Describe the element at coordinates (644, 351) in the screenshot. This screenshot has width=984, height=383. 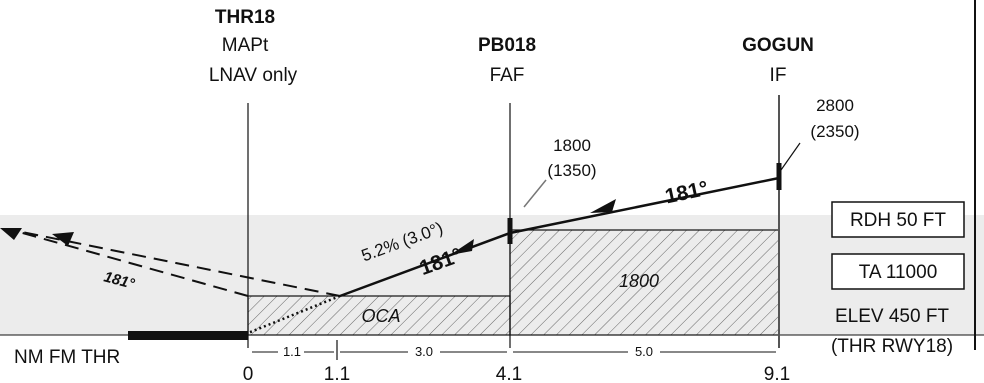
I see `scale-segment-3: 5.0` at that location.